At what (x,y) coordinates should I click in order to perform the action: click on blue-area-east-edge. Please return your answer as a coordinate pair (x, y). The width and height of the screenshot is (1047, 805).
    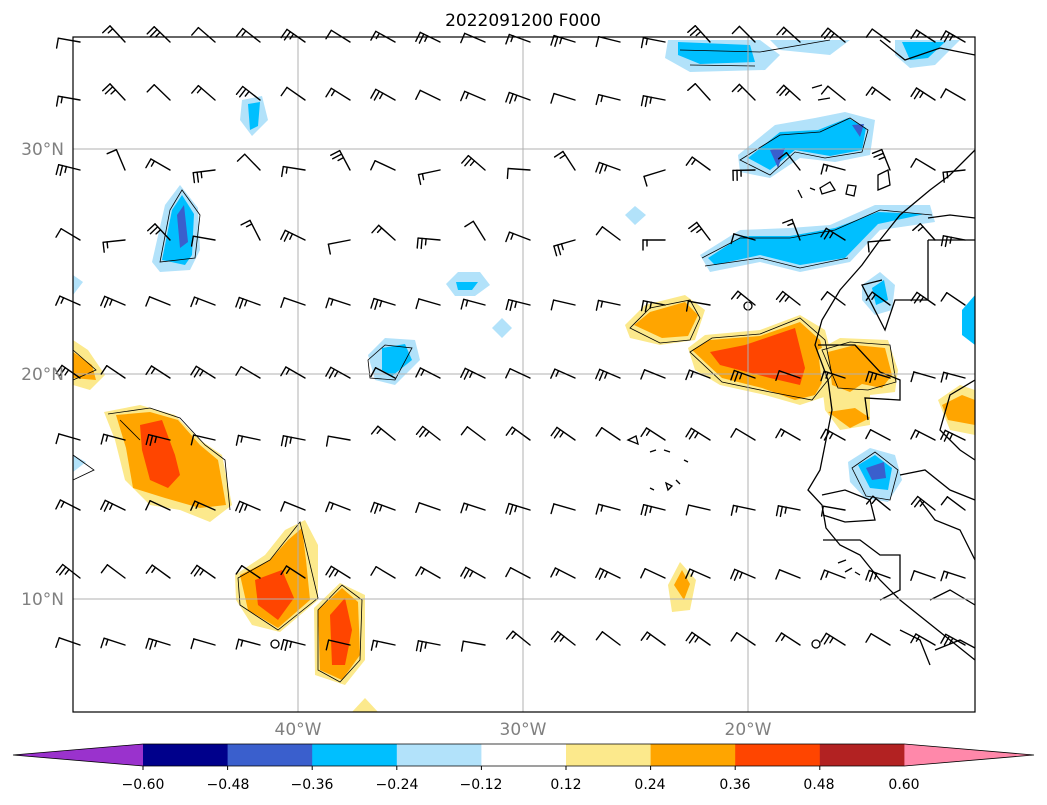
    Looking at the image, I should click on (968, 320).